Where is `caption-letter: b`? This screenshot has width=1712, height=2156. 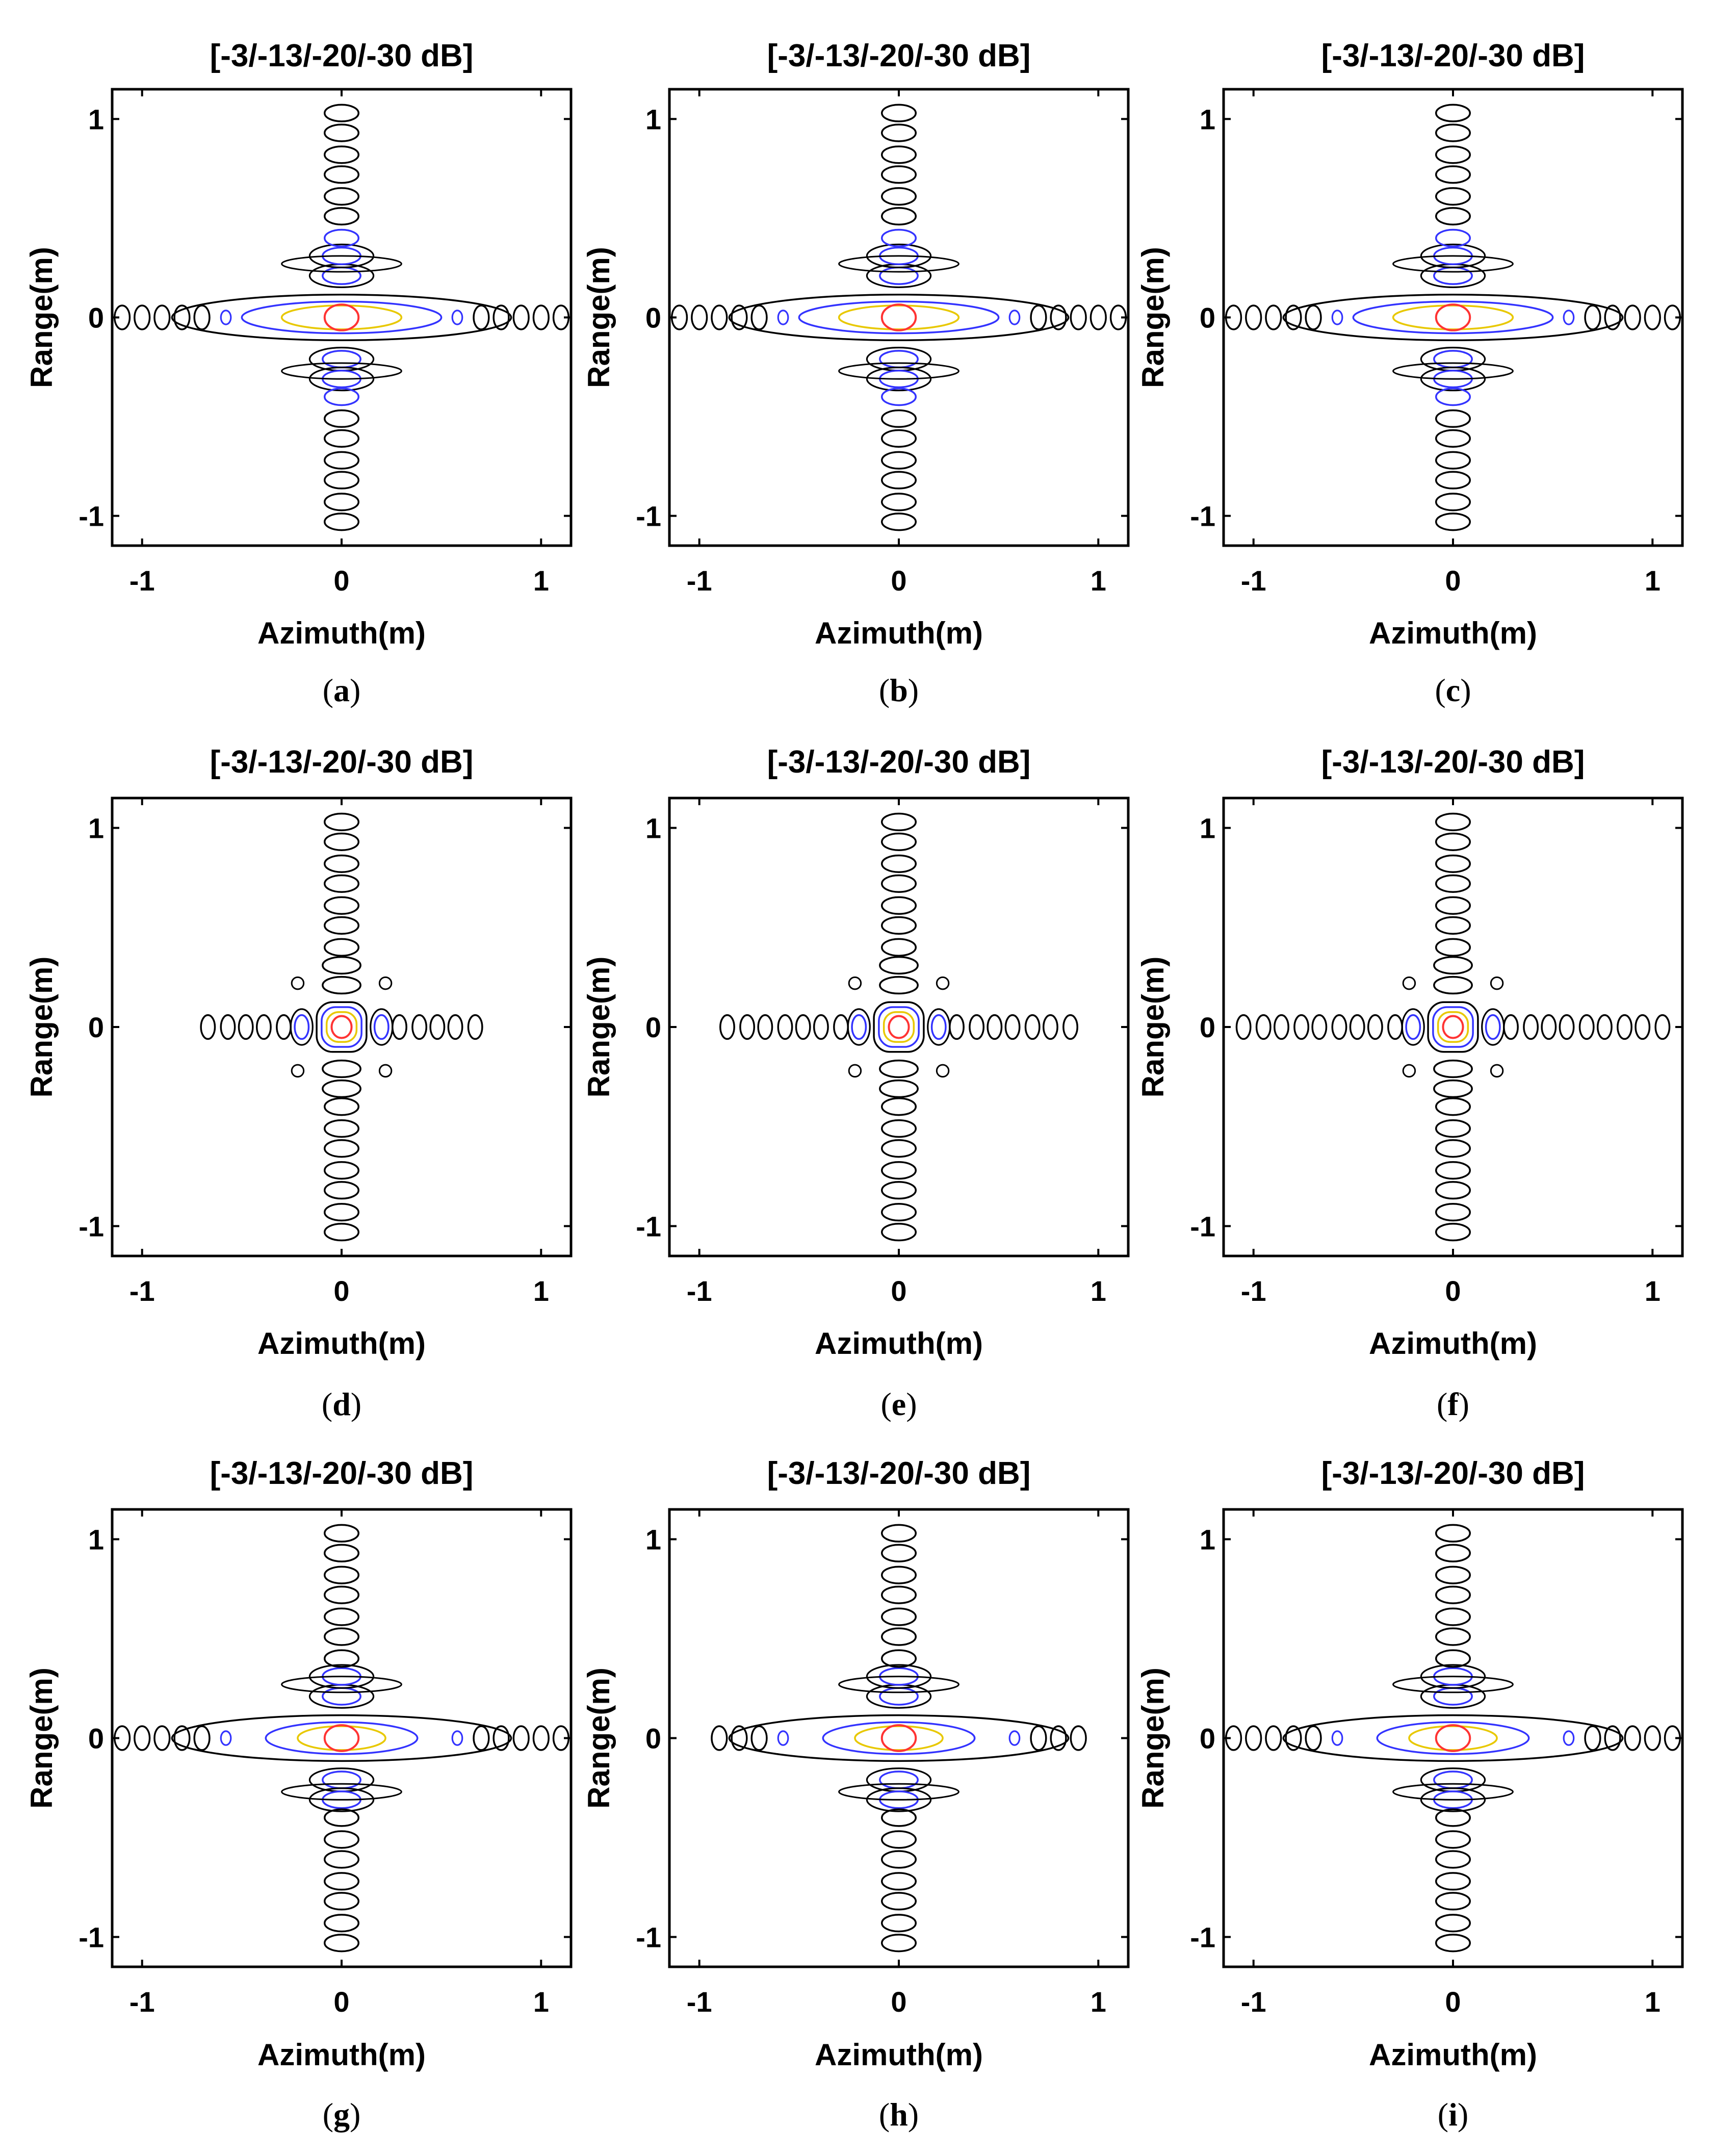 caption-letter: b is located at coordinates (899, 690).